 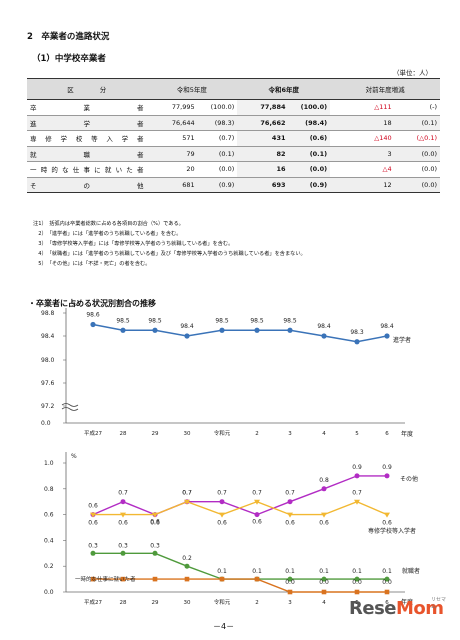 I want to click on data-label: 98.6, so click(x=93, y=315).